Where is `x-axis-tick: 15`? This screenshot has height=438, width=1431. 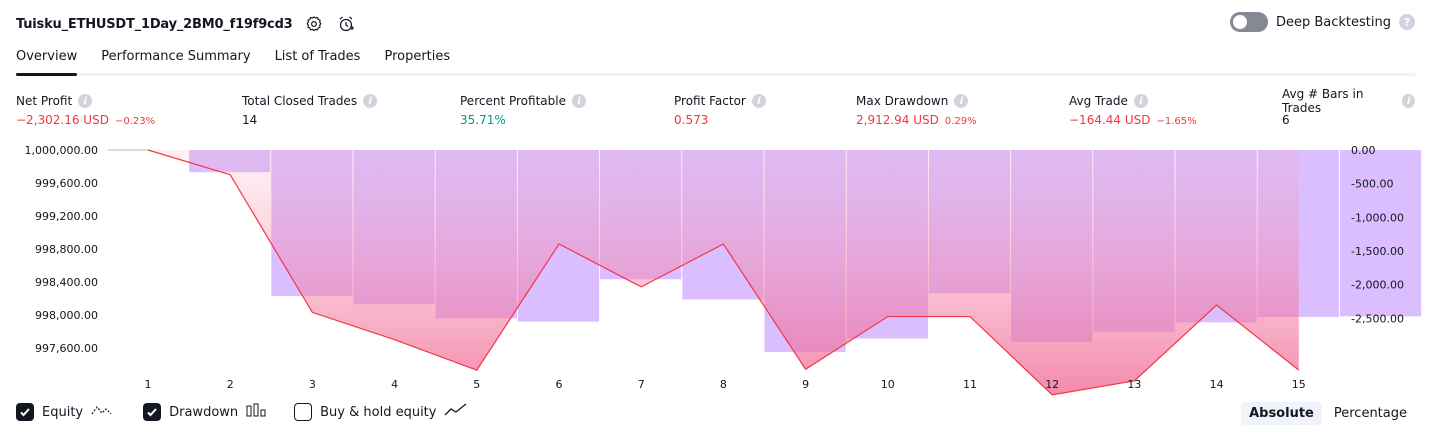 x-axis-tick: 15 is located at coordinates (1299, 384).